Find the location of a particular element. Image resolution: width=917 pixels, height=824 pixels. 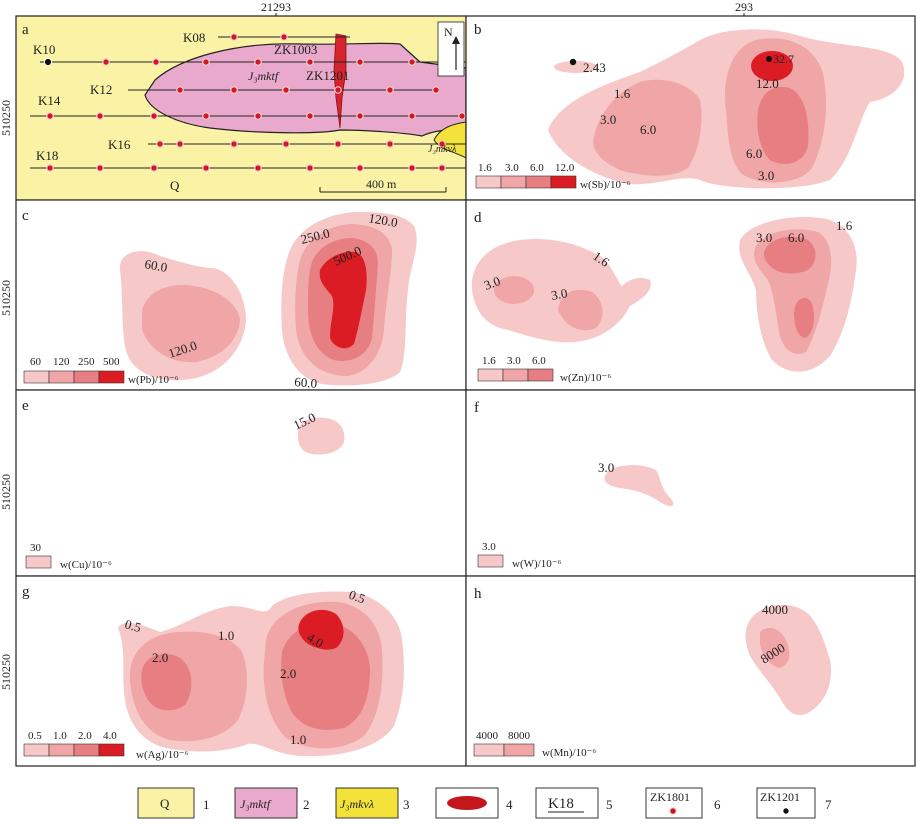

ag-contour-2a is located at coordinates (166, 682).